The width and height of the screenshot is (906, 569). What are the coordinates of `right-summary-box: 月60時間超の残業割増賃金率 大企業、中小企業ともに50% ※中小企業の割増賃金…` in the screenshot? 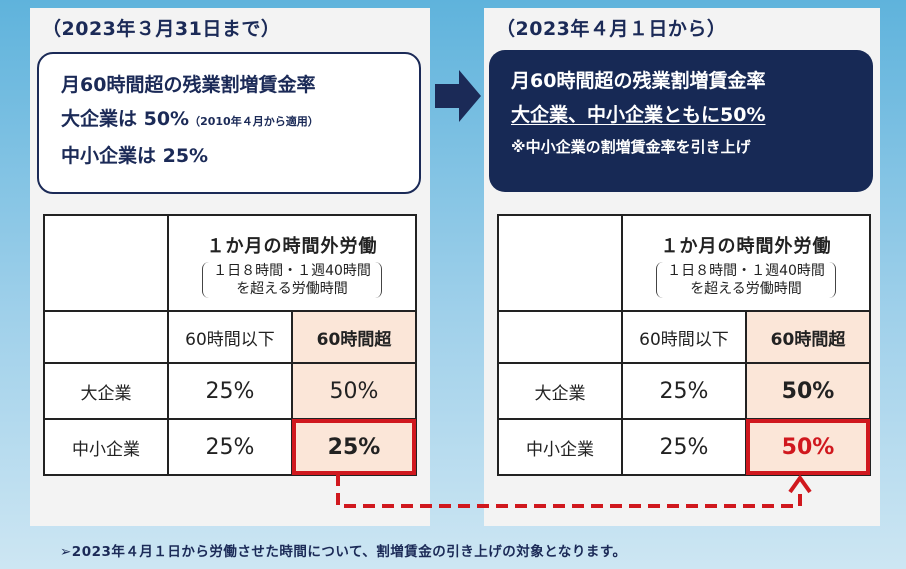 It's located at (681, 121).